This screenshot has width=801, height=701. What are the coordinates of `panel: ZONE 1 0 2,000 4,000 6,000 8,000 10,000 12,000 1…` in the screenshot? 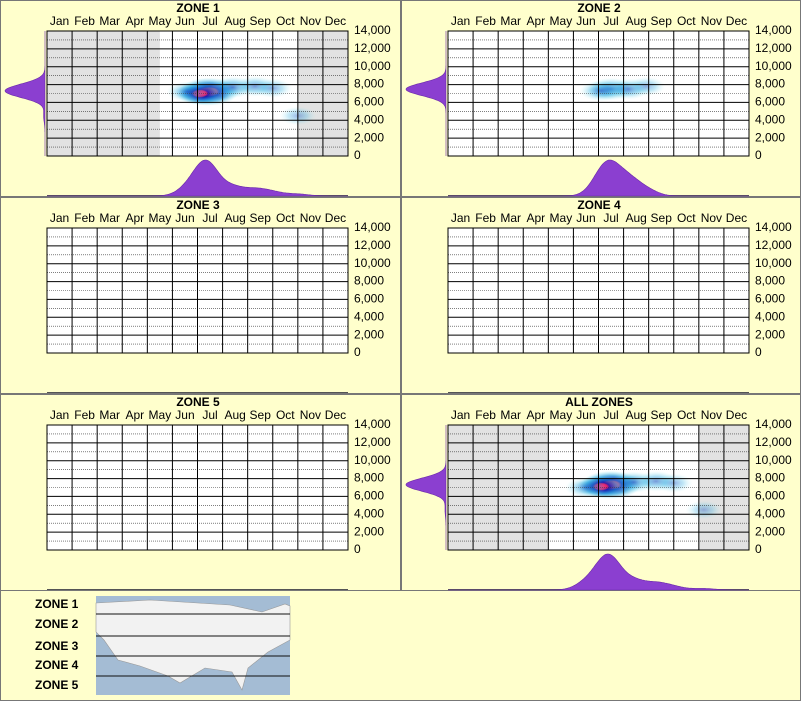 It's located at (200, 98).